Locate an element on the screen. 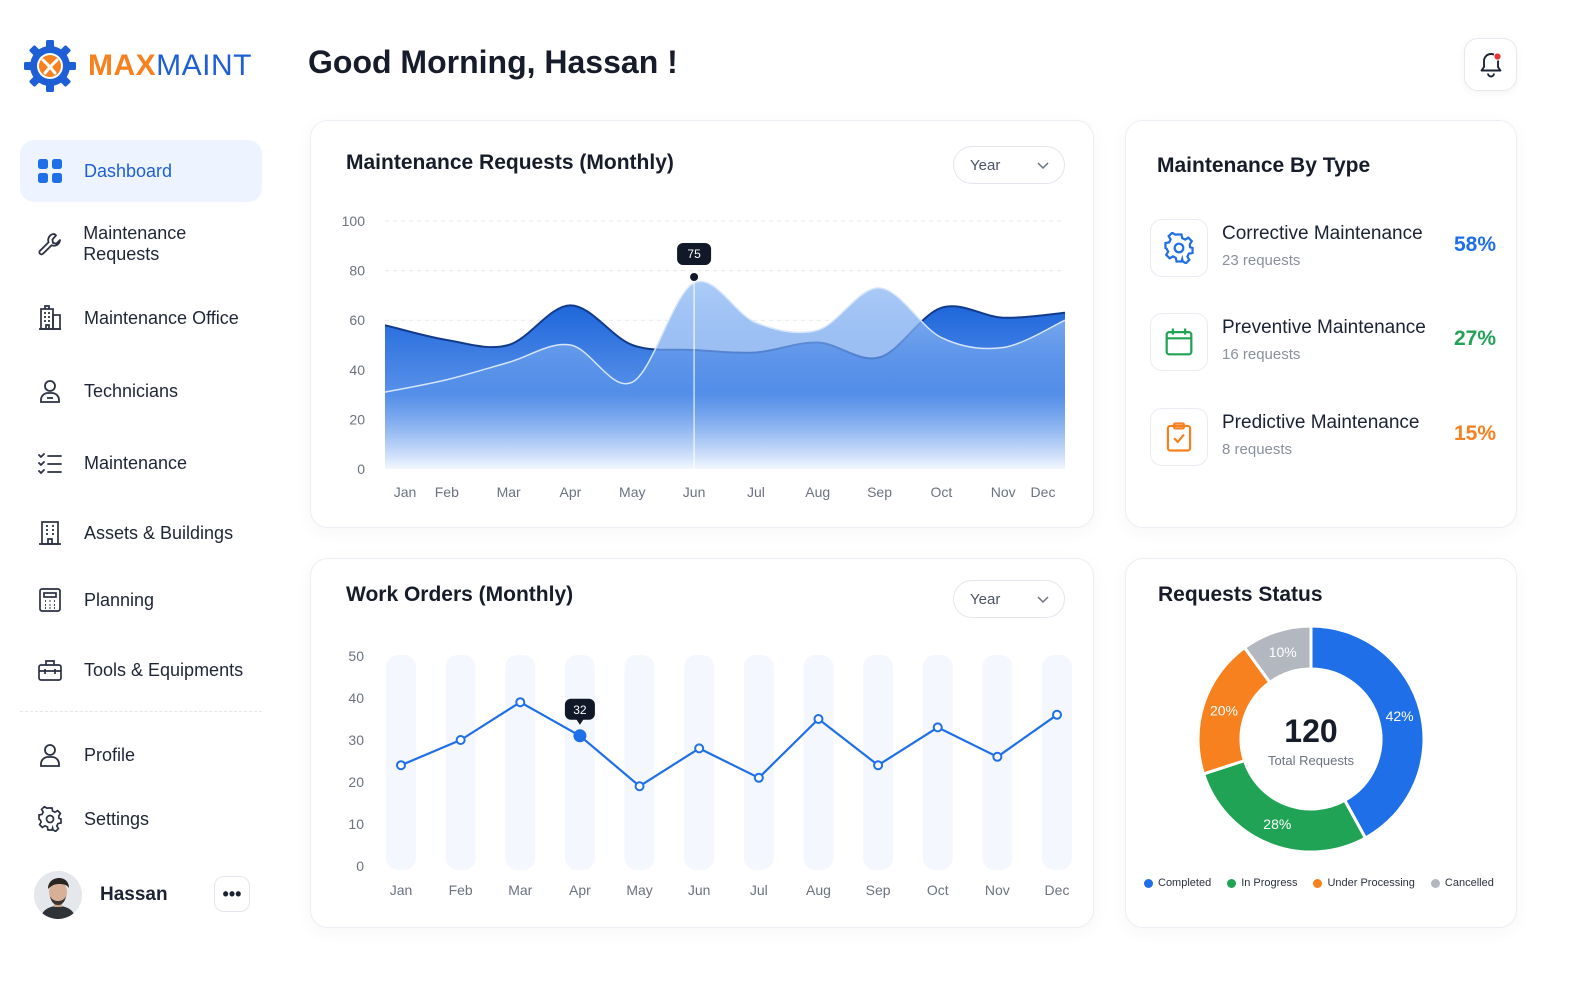  more-options-button: ••• is located at coordinates (232, 894).